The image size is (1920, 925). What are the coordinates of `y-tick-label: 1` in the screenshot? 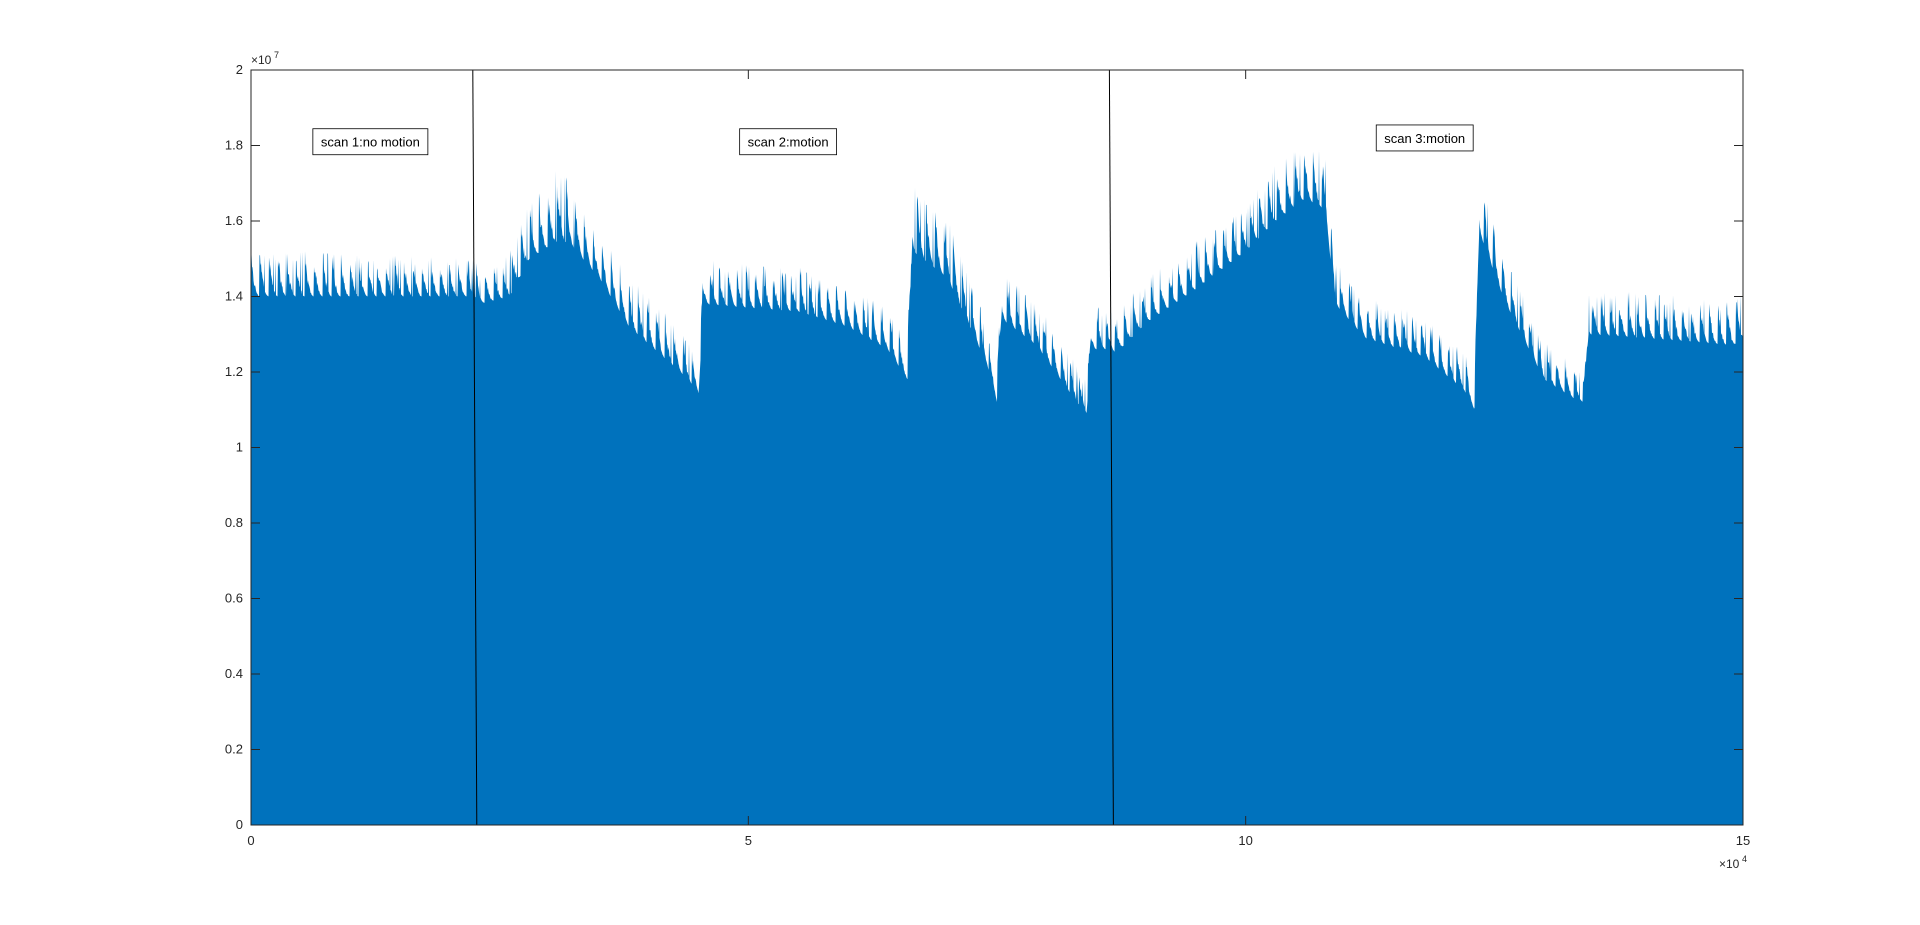 It's located at (239, 447).